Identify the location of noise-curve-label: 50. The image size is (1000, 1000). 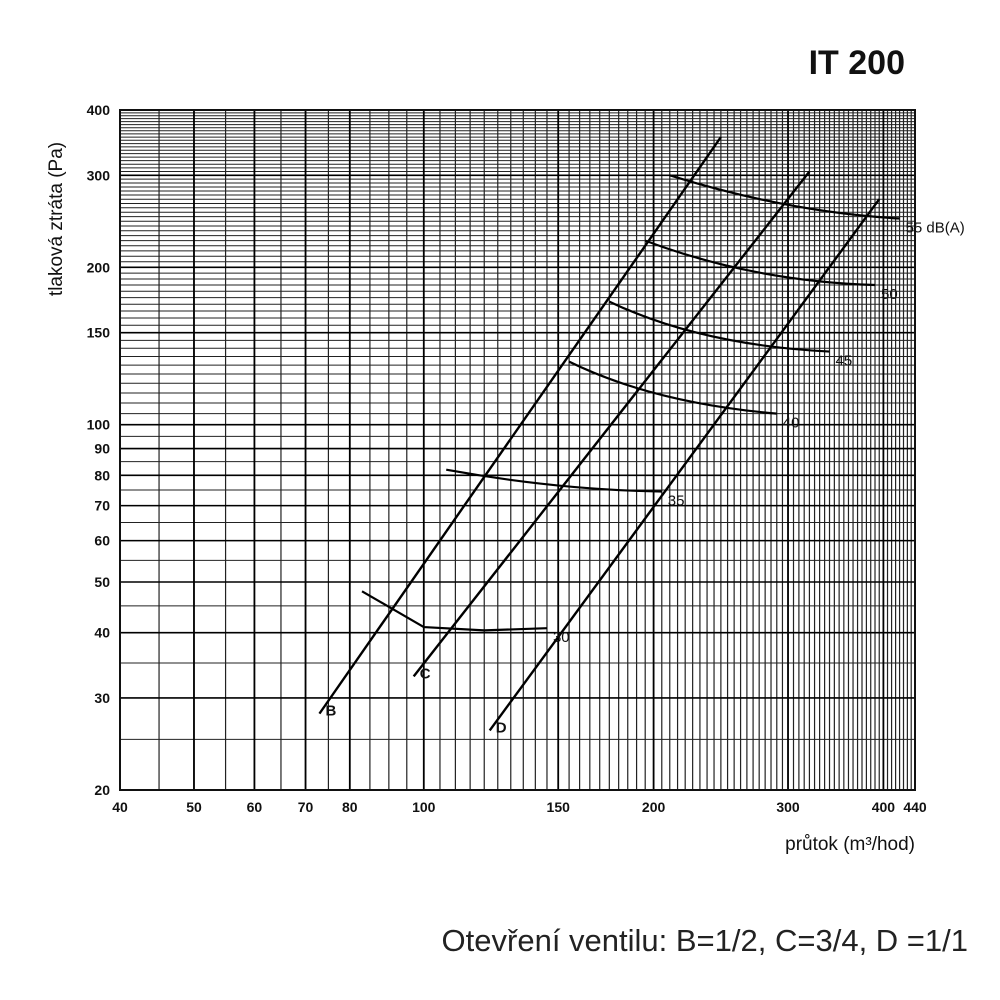
(889, 294).